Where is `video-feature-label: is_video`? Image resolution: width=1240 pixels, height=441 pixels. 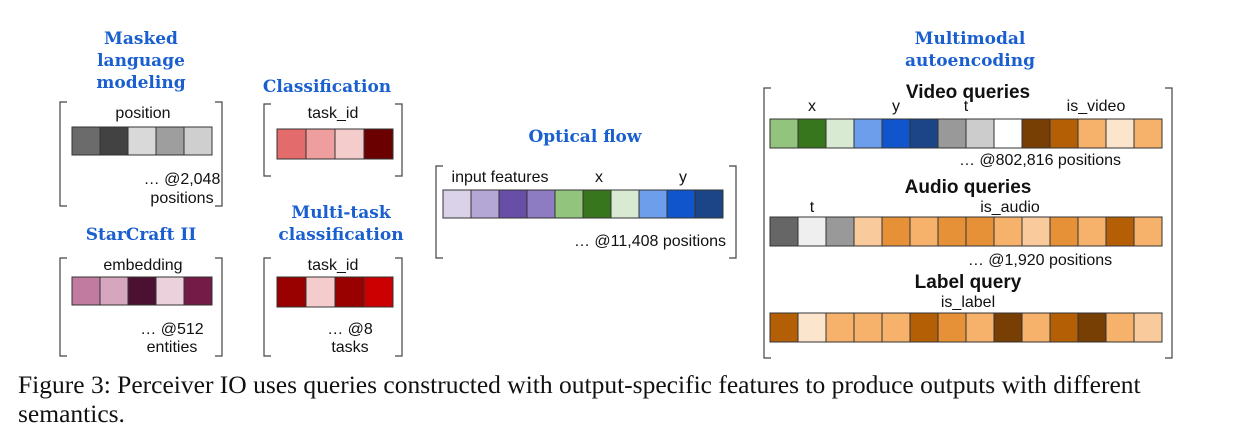
video-feature-label: is_video is located at coordinates (1096, 106).